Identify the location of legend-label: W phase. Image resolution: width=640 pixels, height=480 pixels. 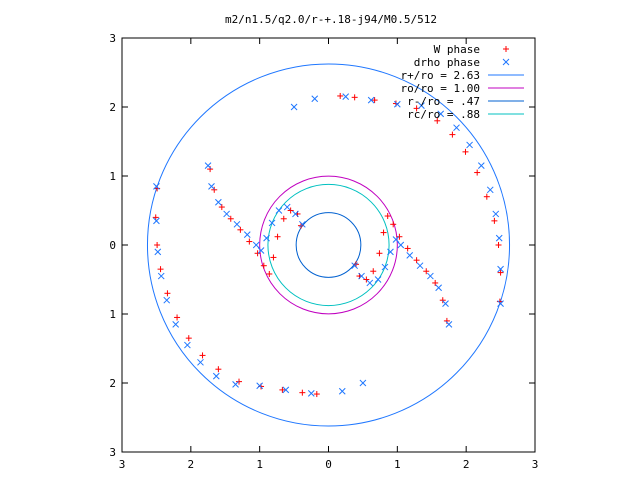
(457, 49).